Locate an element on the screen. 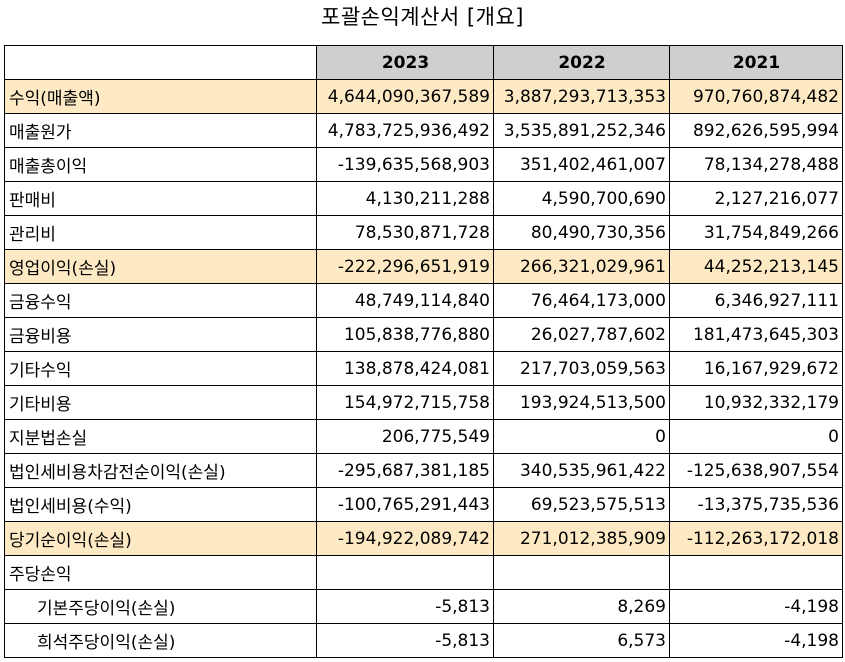 The height and width of the screenshot is (662, 845). value-cell-2022: 3,887,293,713,353 is located at coordinates (581, 96).